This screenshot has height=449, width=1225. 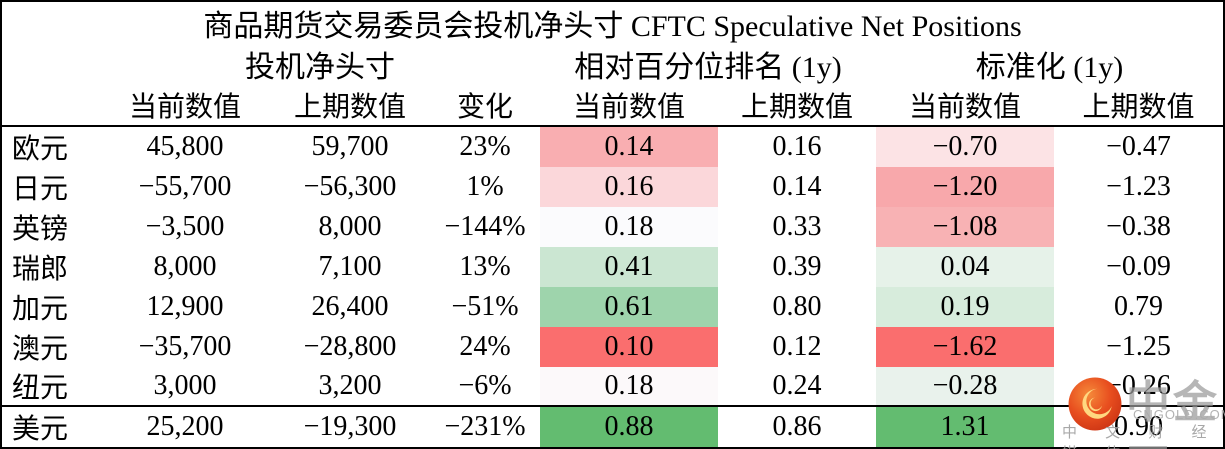 I want to click on col-header-pct-previous: 上期数值, so click(x=797, y=105).